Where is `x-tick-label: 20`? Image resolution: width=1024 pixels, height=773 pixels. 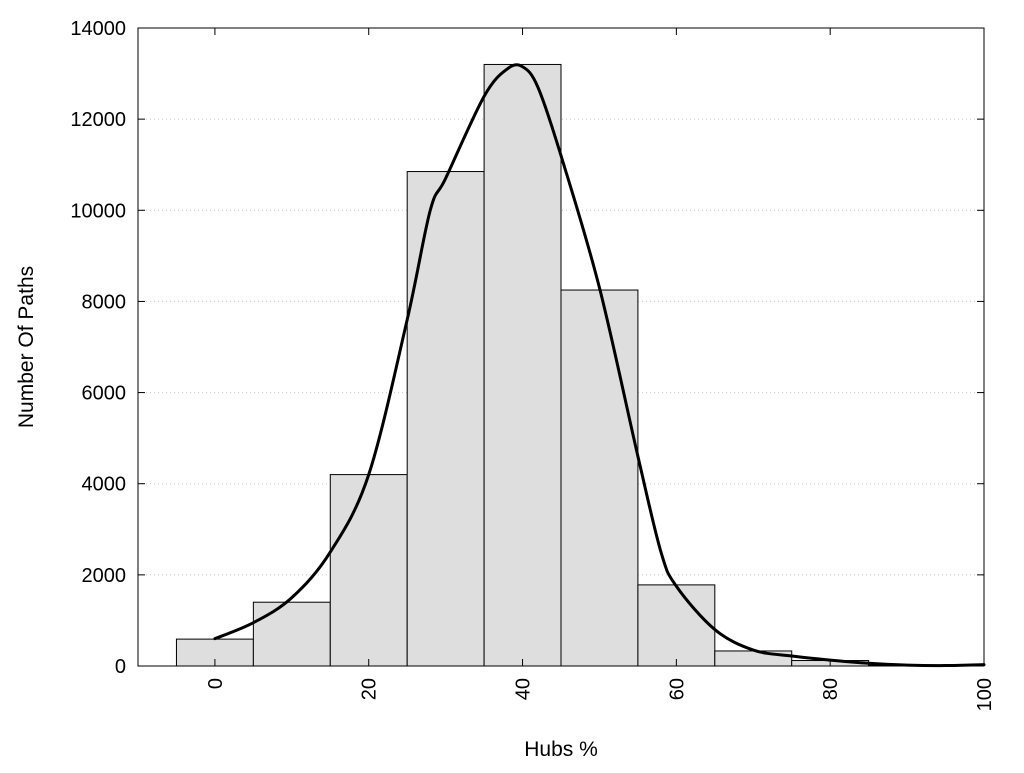
x-tick-label: 20 is located at coordinates (370, 689).